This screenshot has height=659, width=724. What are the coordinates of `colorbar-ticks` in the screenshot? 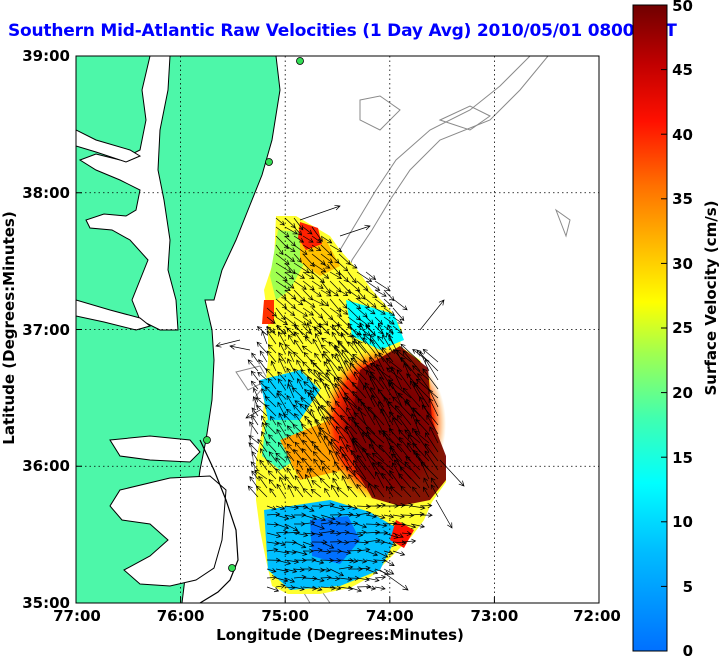 It's located at (664, 328).